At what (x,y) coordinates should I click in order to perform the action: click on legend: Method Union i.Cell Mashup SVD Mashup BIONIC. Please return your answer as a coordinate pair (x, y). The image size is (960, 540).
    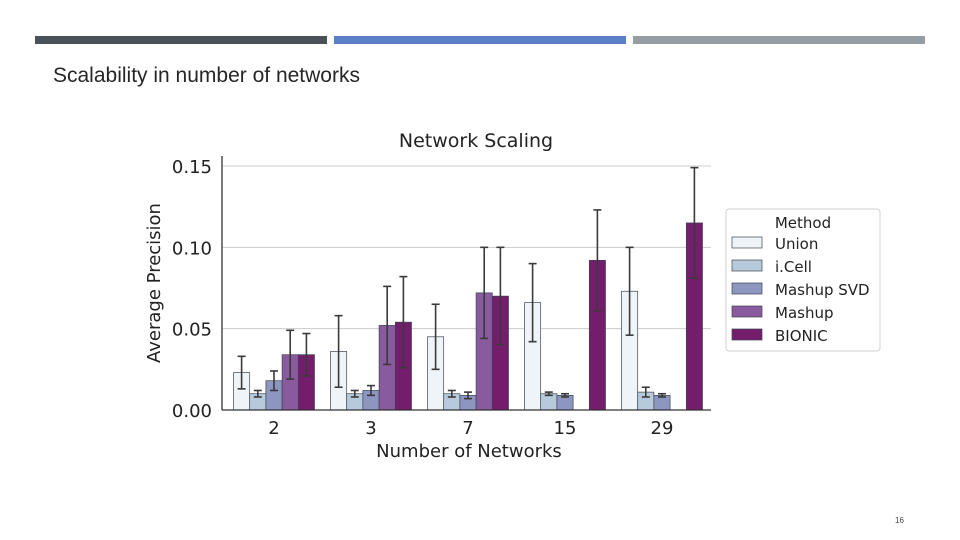
    Looking at the image, I should click on (803, 280).